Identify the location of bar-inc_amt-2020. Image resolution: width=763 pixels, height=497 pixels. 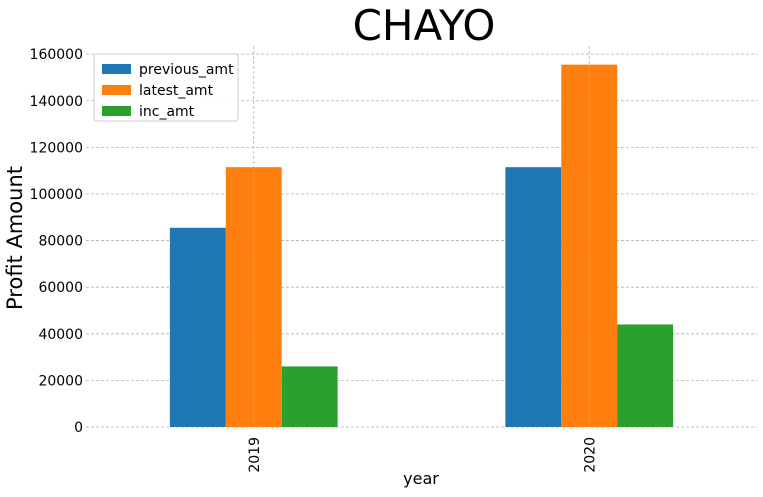
(645, 375).